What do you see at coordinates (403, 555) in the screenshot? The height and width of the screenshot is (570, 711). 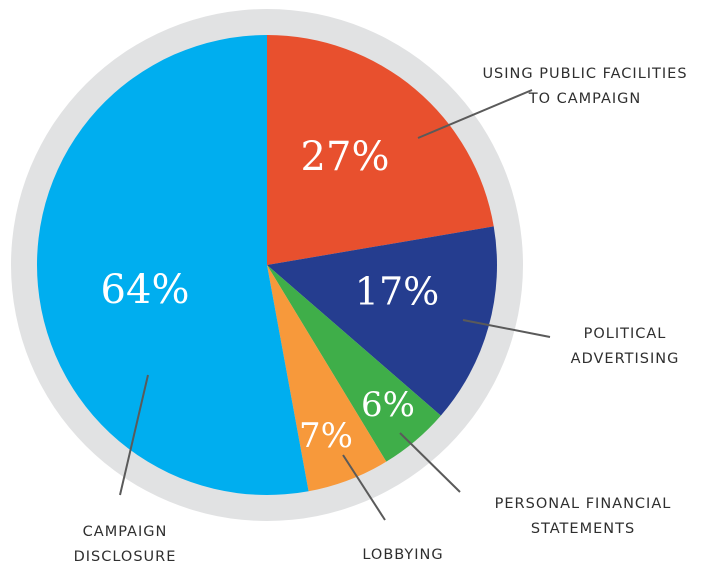 I see `category-label: LOBBYING` at bounding box center [403, 555].